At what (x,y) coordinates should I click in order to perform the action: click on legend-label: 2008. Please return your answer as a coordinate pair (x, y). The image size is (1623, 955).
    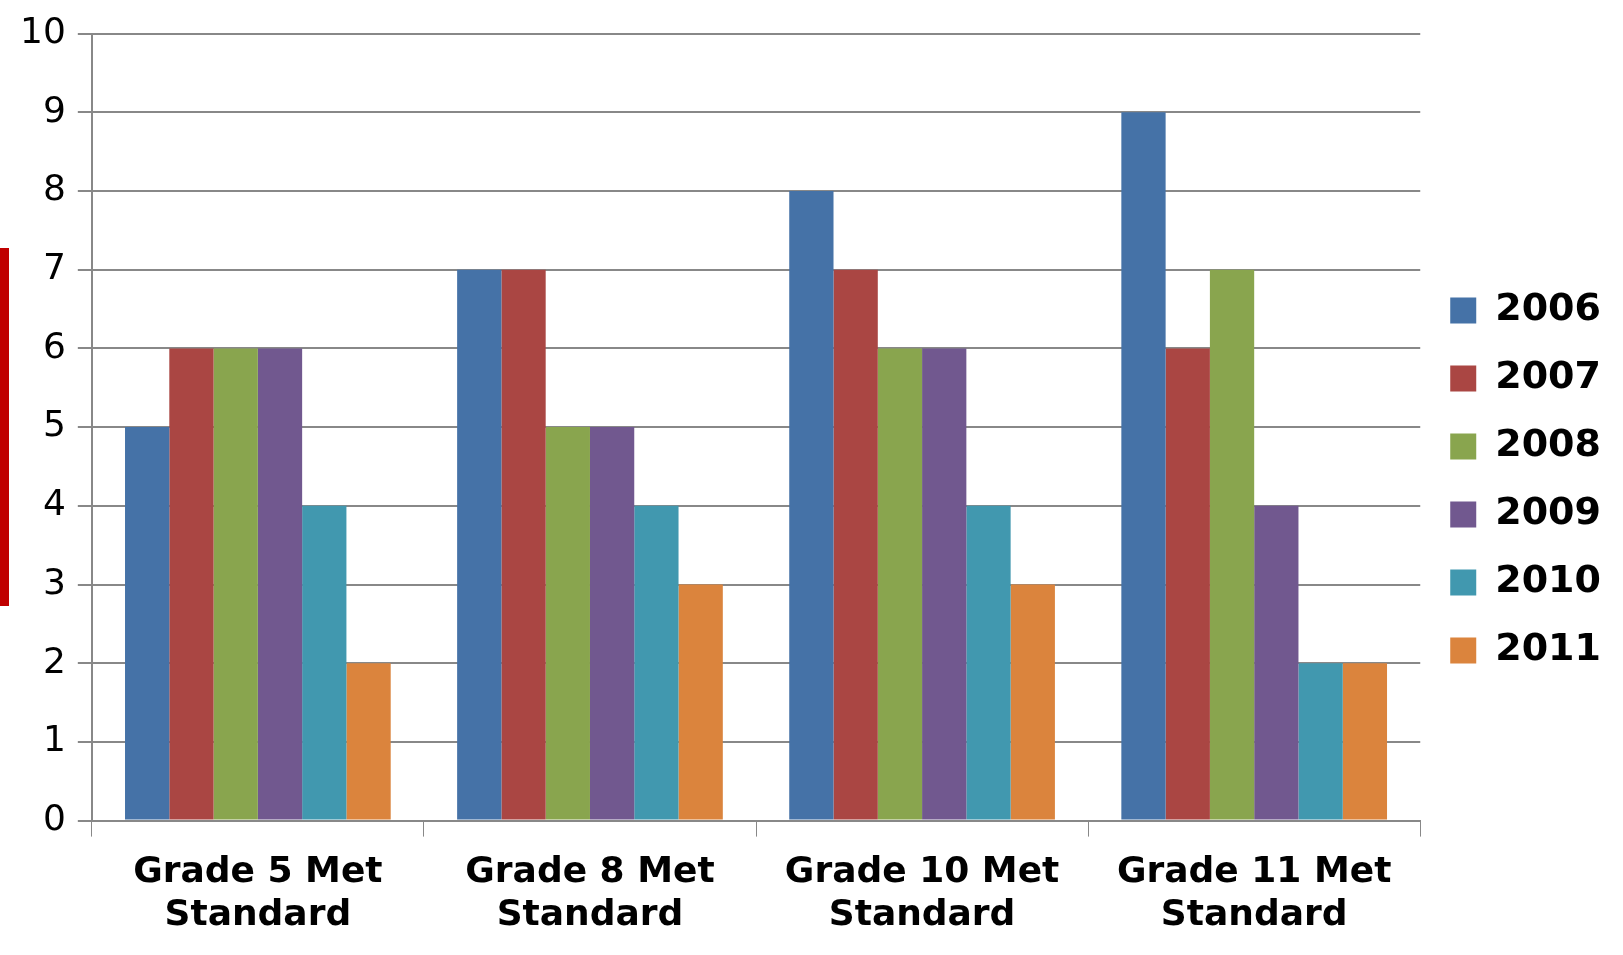
    Looking at the image, I should click on (1548, 443).